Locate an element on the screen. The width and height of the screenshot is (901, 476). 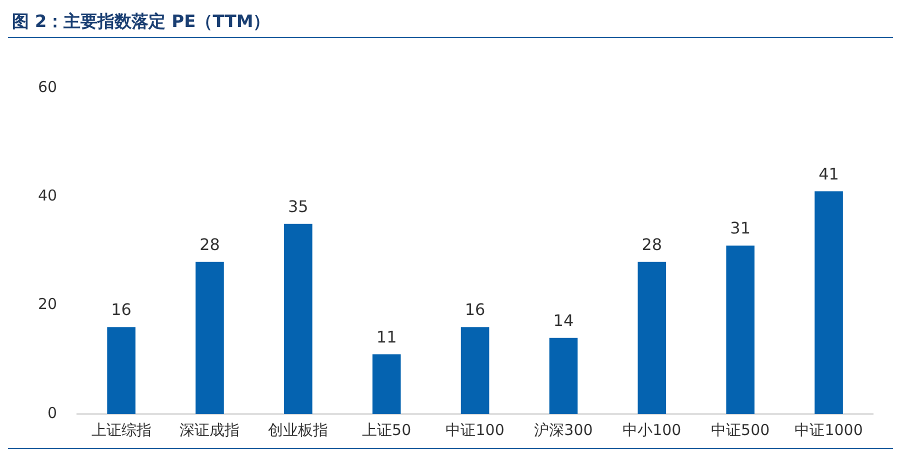
x-tick-label: 中证100 is located at coordinates (475, 429).